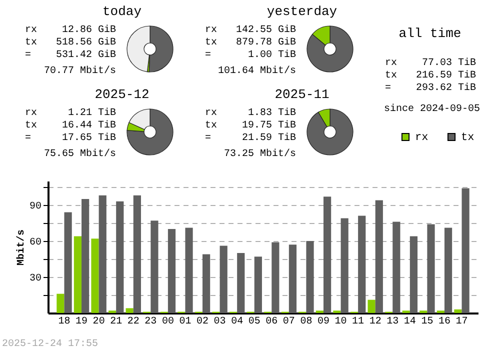 The height and width of the screenshot is (348, 500). Describe the element at coordinates (150, 322) in the screenshot. I see `x-tick-label: 23` at that location.